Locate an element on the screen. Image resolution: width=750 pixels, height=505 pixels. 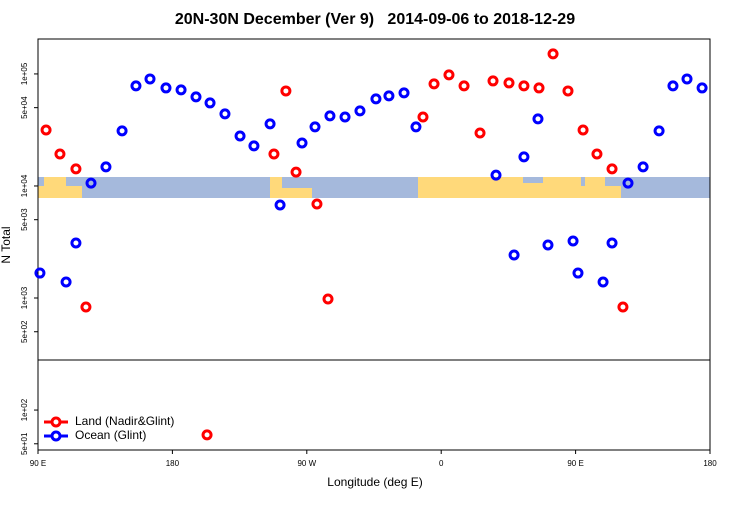
y-tick-label: 5e+04 is located at coordinates (24, 107).